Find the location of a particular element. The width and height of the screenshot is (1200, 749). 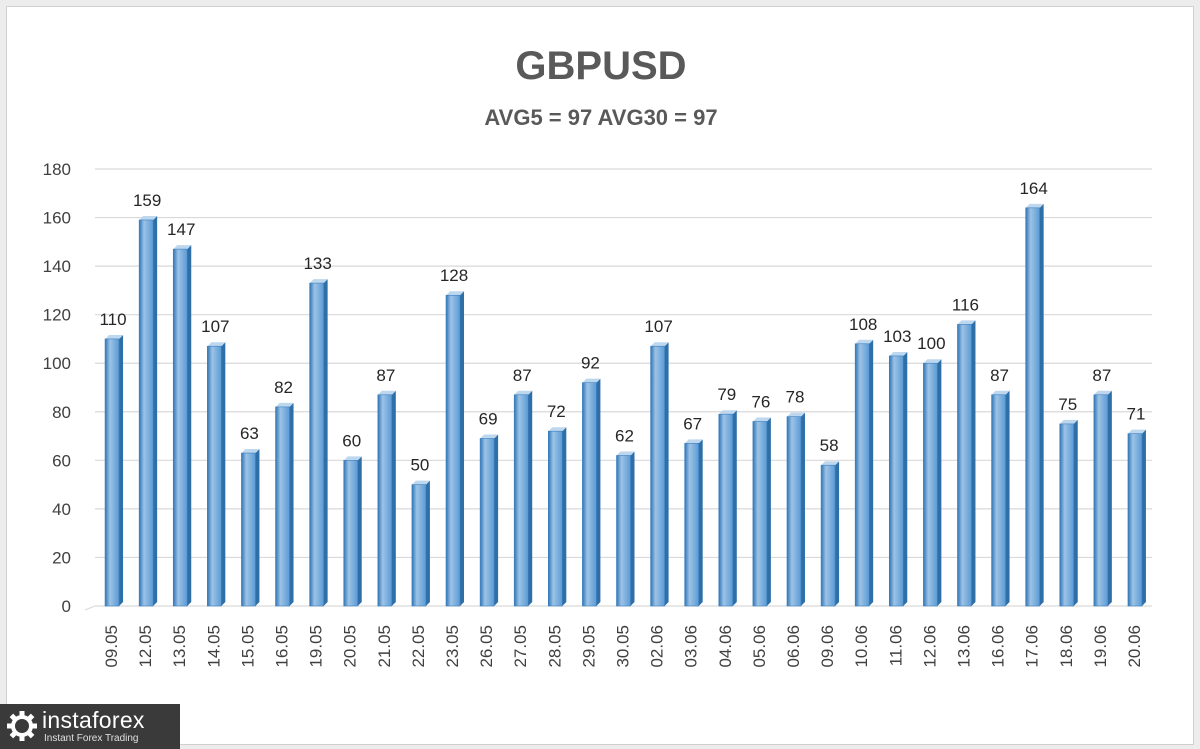

x-tick-label: 12.06 is located at coordinates (929, 646).